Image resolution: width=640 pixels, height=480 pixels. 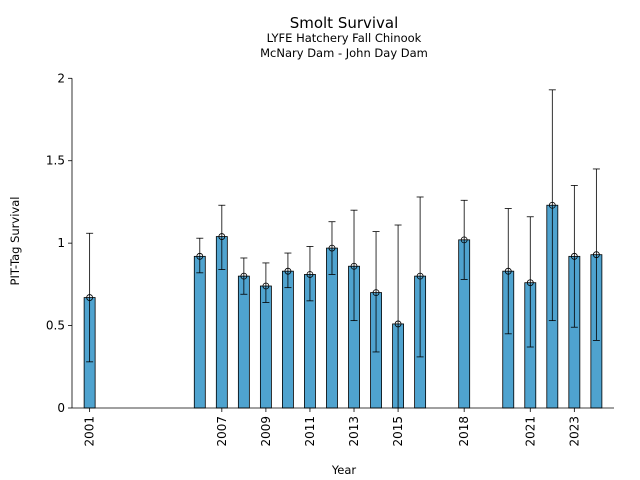 I want to click on chart-title: Smolt Survival, so click(x=344, y=23).